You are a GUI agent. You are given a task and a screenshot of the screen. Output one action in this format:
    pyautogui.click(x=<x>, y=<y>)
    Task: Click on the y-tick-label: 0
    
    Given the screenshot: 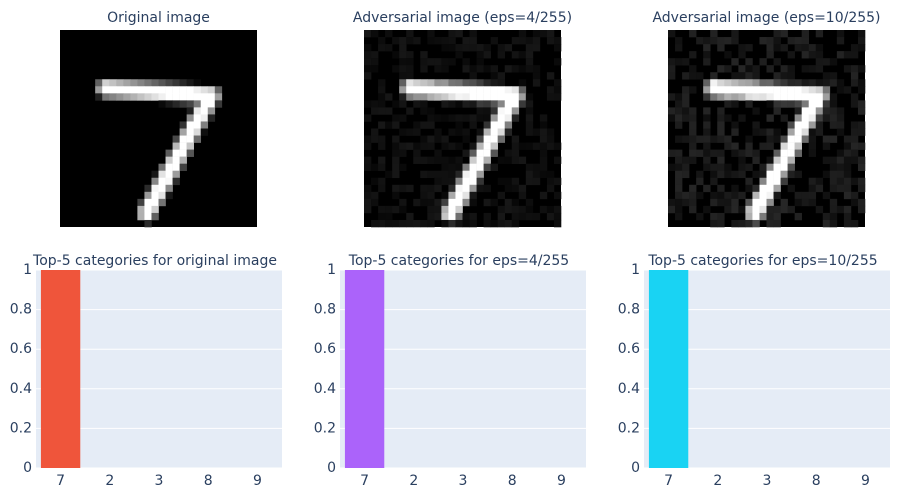 What is the action you would take?
    pyautogui.click(x=331, y=468)
    